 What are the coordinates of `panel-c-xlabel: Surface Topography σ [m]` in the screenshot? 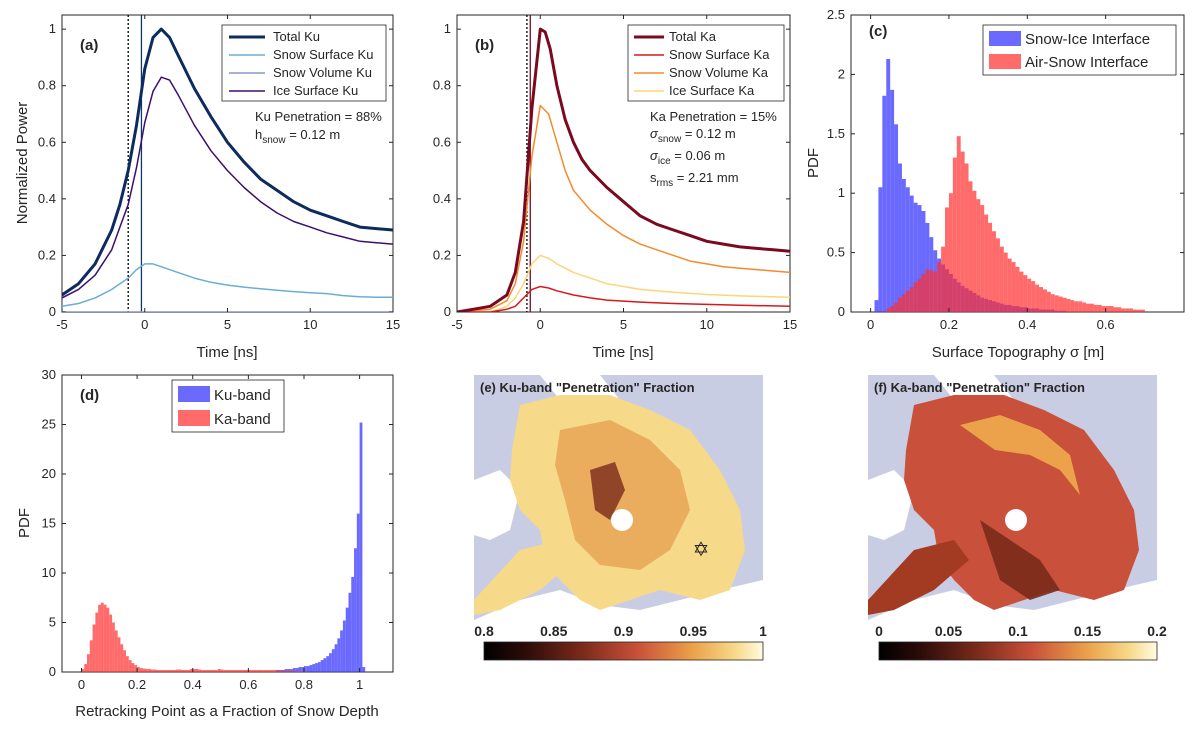 It's located at (1018, 352).